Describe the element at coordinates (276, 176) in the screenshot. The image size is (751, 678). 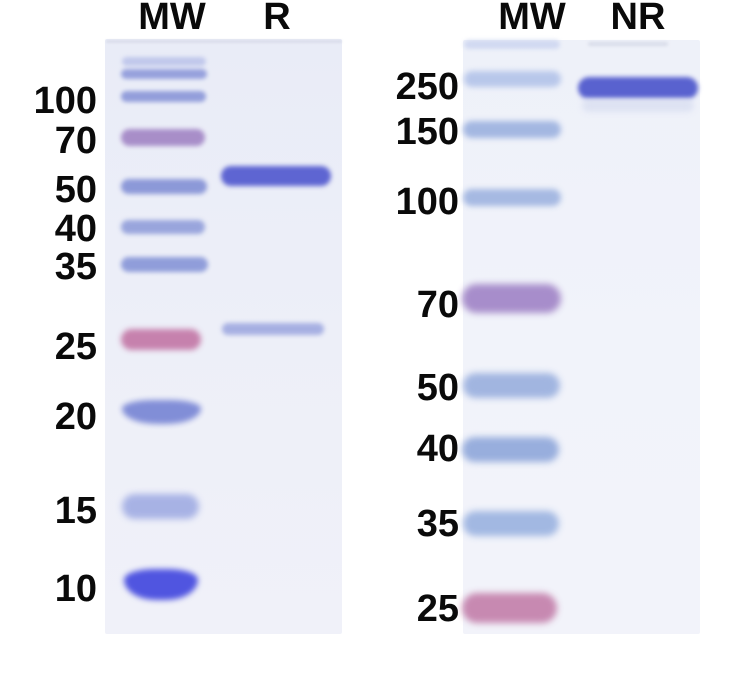
I see `left-r-lane-band-upper` at that location.